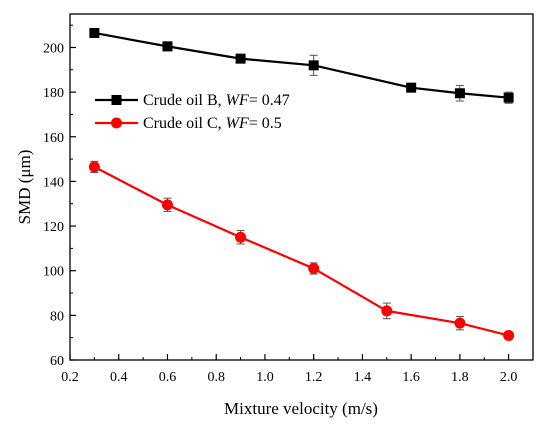 This screenshot has width=550, height=428. Describe the element at coordinates (168, 377) in the screenshot. I see `x-tick-label: 0.6` at that location.